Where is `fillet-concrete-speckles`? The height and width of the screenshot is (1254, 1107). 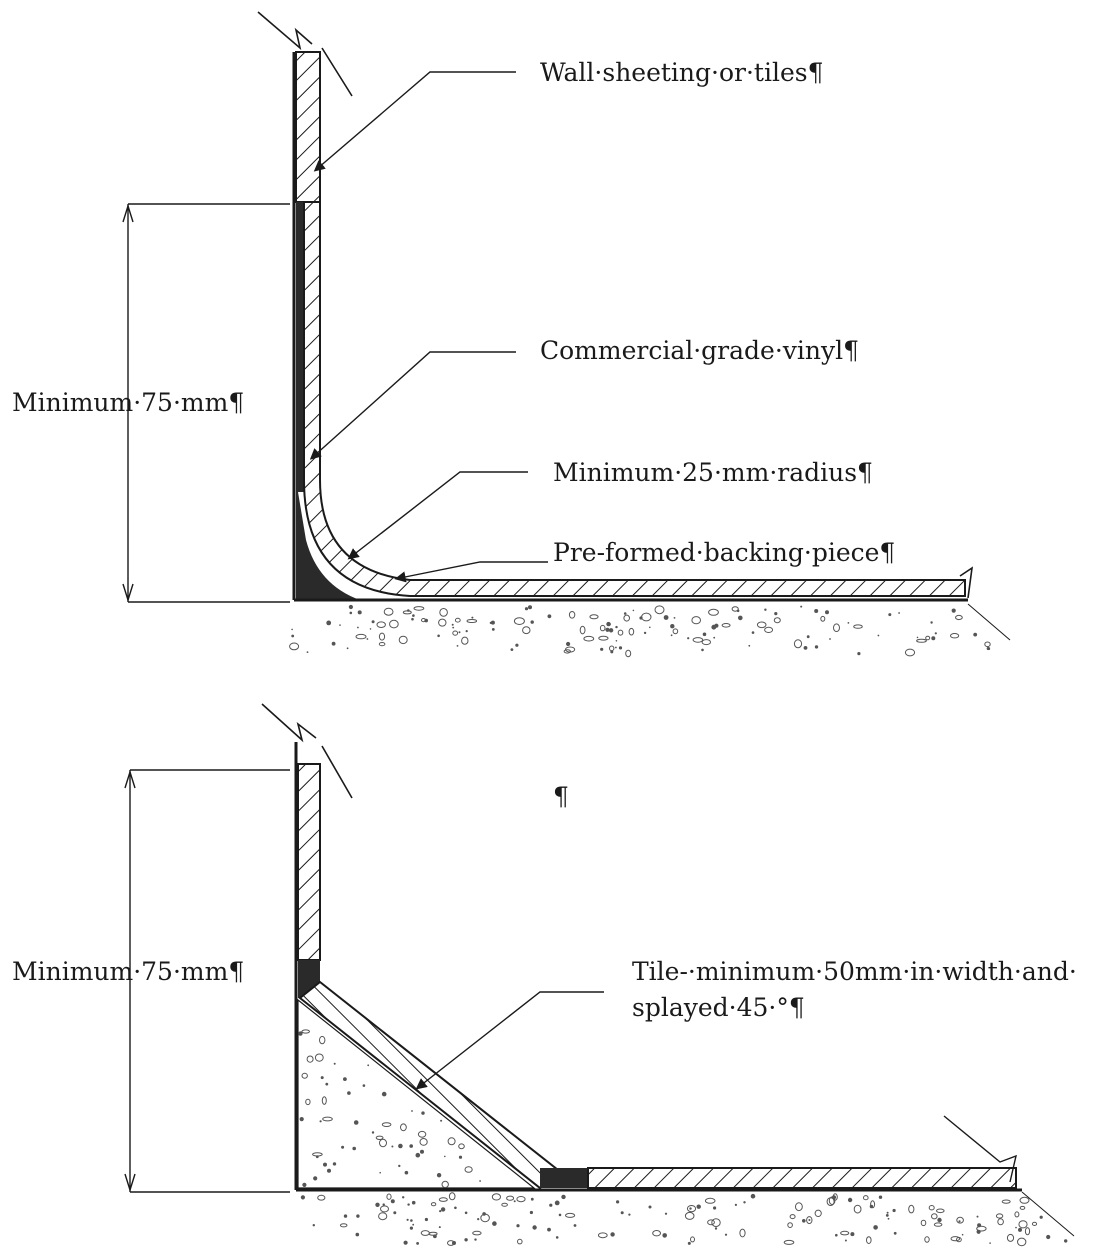
fillet-concrete-speckles is located at coordinates (389, 1109).